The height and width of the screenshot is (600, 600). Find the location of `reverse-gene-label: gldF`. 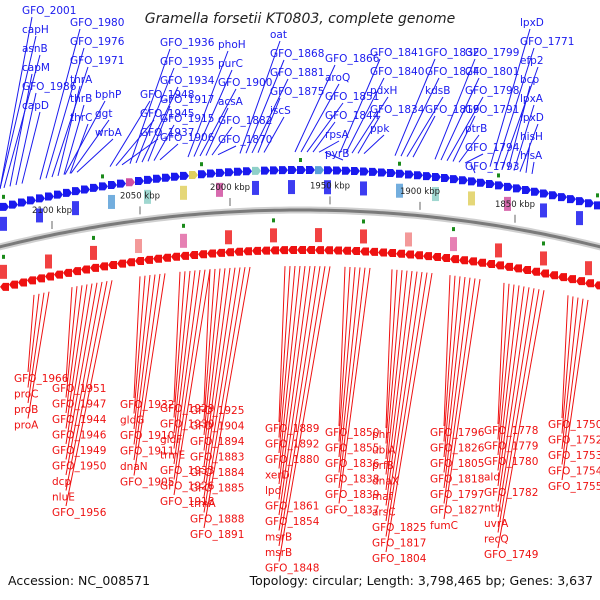

reverse-gene-label: gldF is located at coordinates (171, 440).